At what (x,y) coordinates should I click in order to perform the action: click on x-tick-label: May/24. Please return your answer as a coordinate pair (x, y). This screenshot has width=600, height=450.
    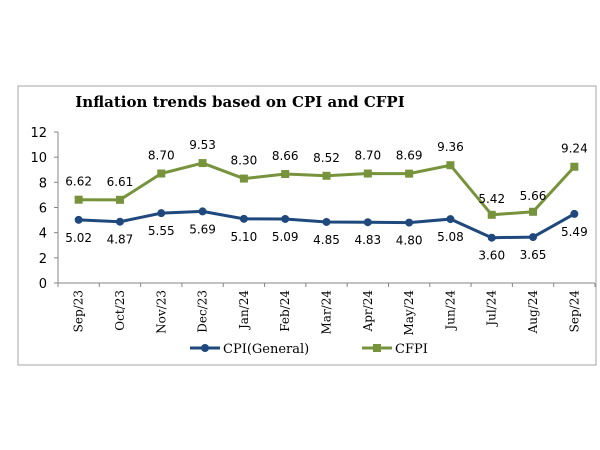
    Looking at the image, I should click on (409, 313).